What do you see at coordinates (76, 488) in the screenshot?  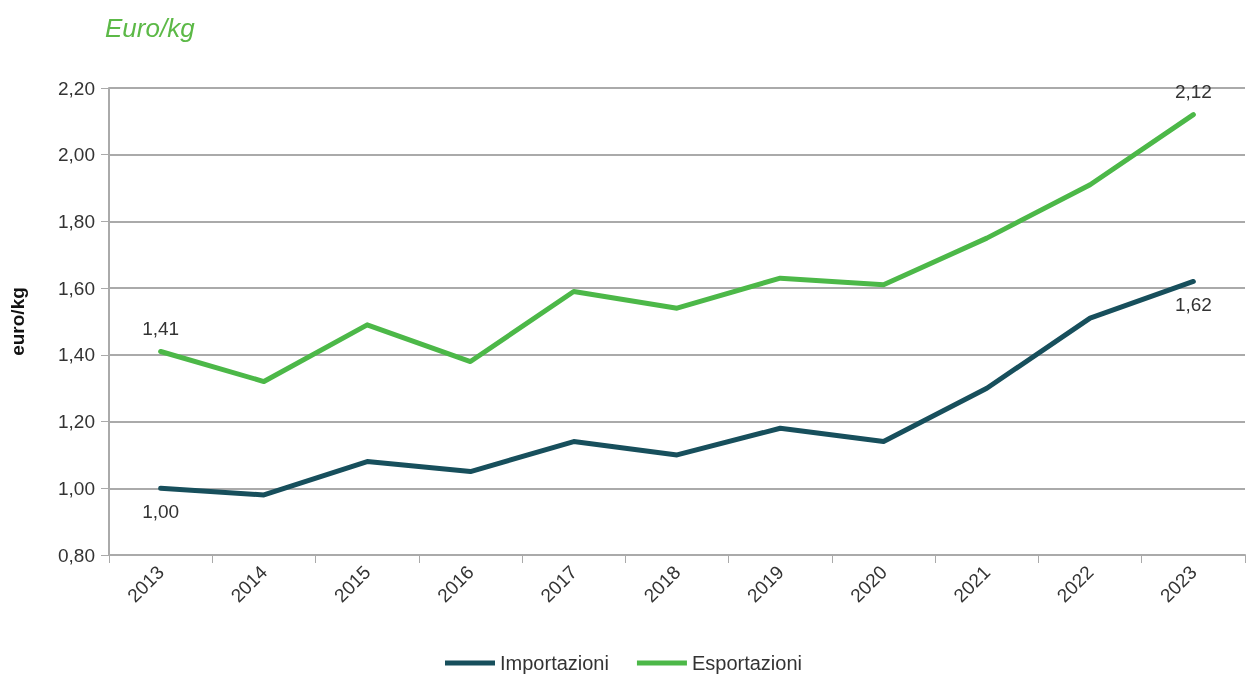 I see `y-tick-label: 1,00` at bounding box center [76, 488].